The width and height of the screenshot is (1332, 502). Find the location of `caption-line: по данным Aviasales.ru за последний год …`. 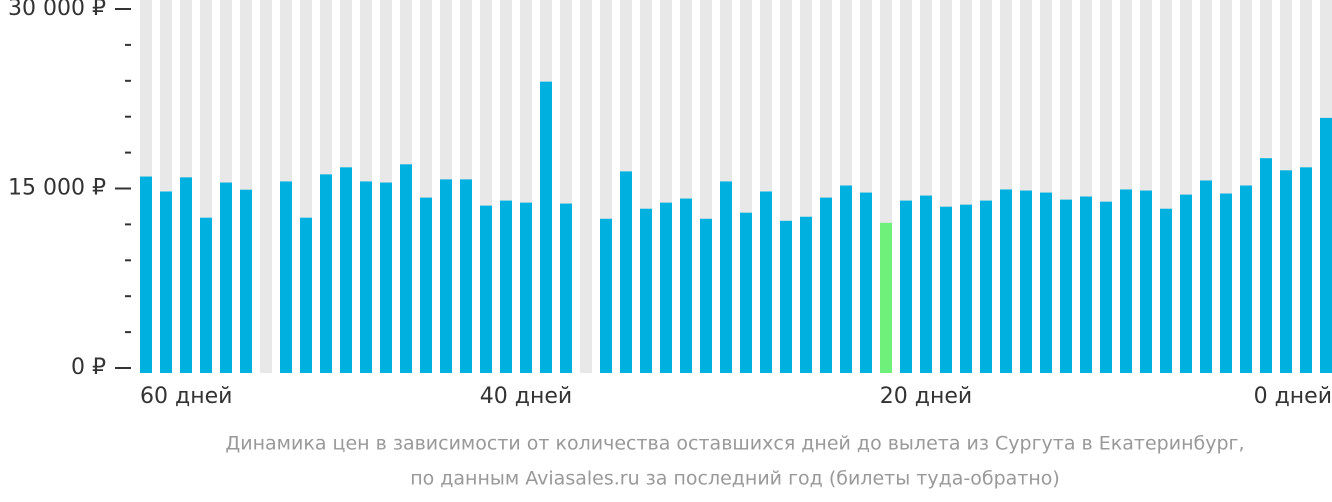

caption-line: по данным Aviasales.ru за последний год … is located at coordinates (735, 479).